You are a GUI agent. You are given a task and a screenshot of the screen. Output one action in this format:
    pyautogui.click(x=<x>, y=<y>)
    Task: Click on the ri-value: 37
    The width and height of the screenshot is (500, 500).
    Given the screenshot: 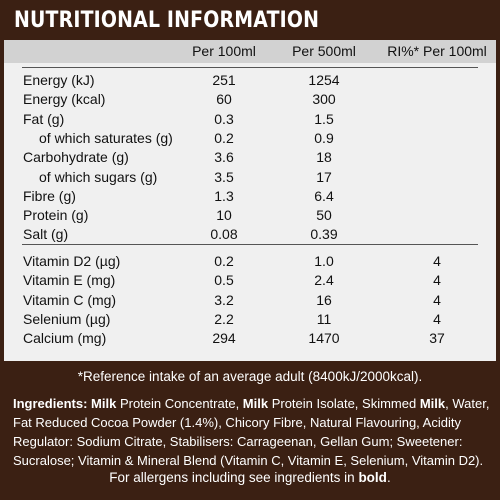 What is the action you would take?
    pyautogui.click(x=437, y=338)
    